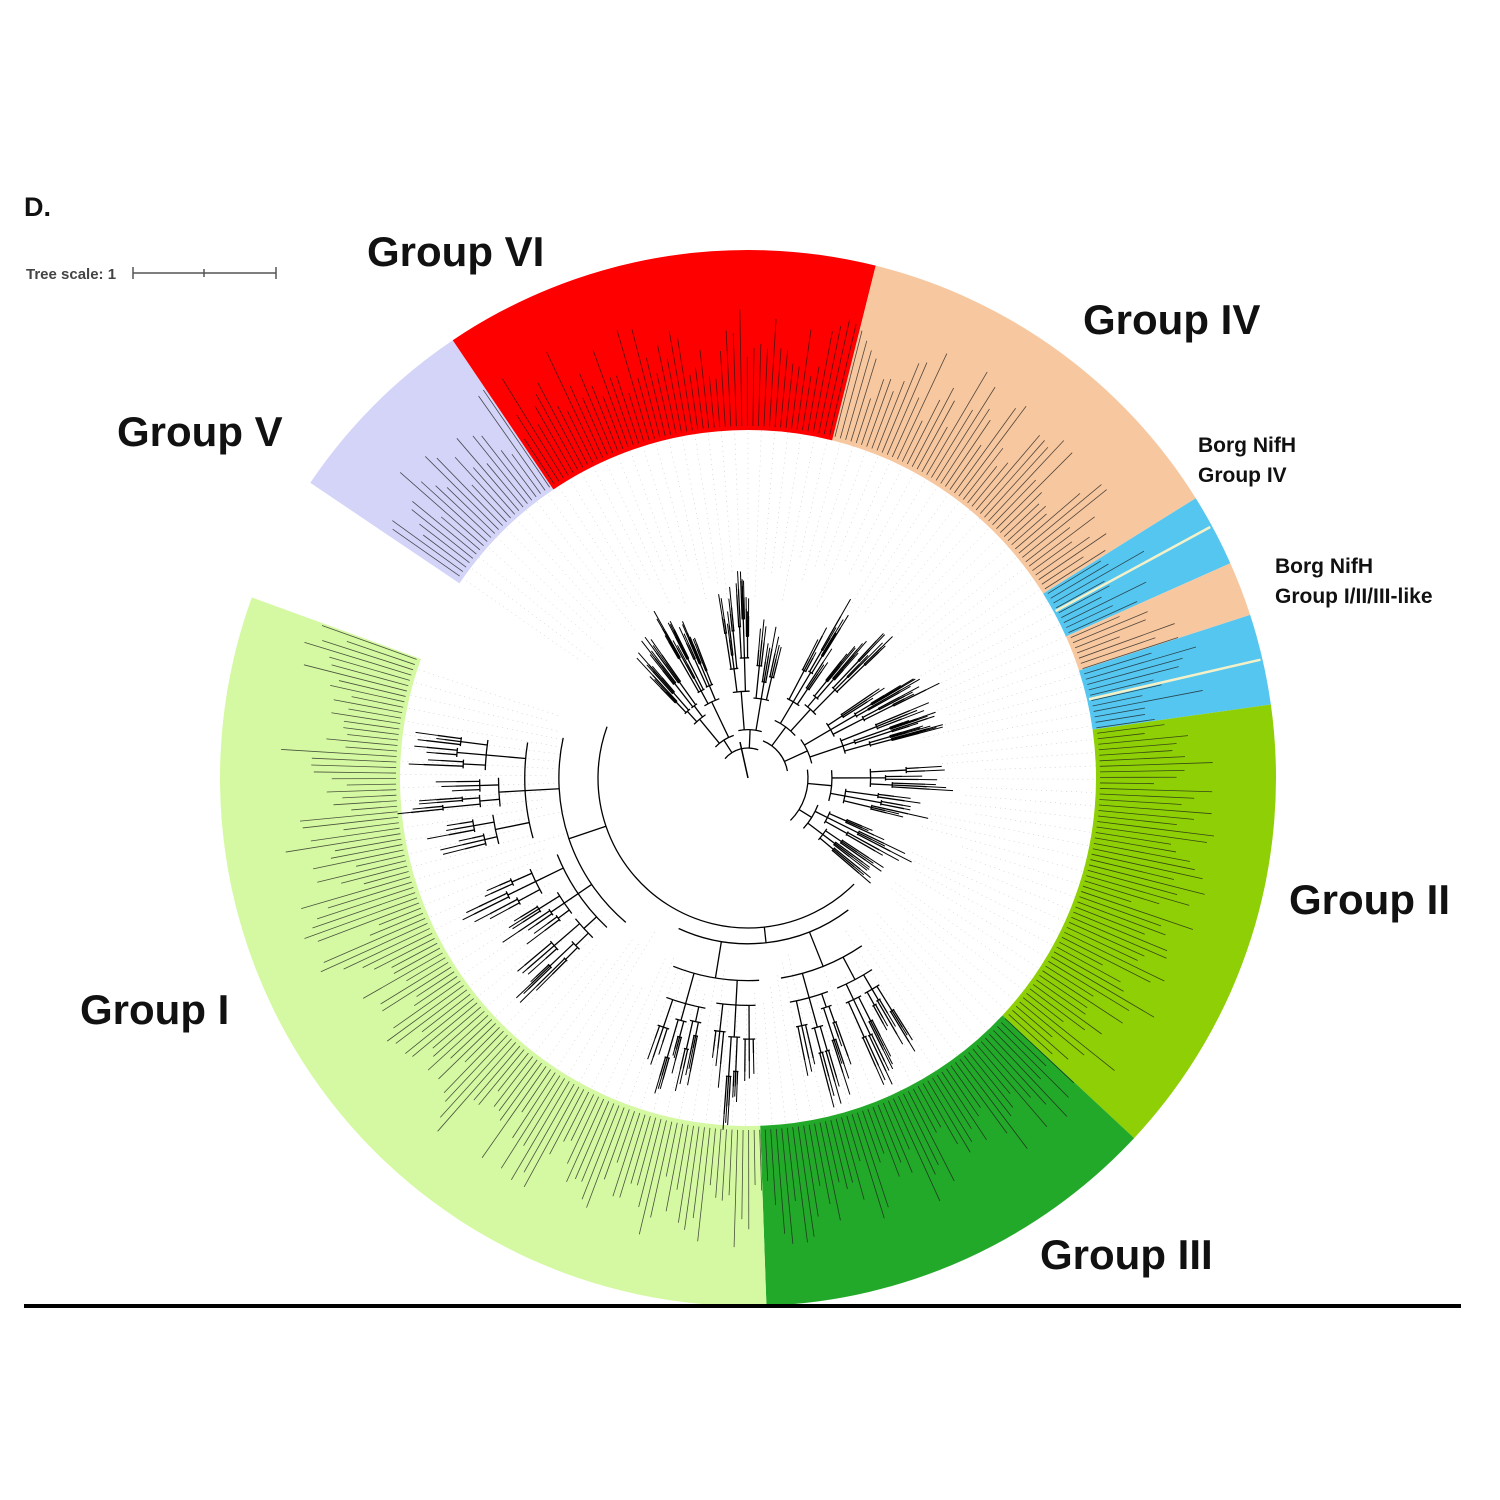 This screenshot has width=1500, height=1500. I want to click on tree-branches, so click(675, 850).